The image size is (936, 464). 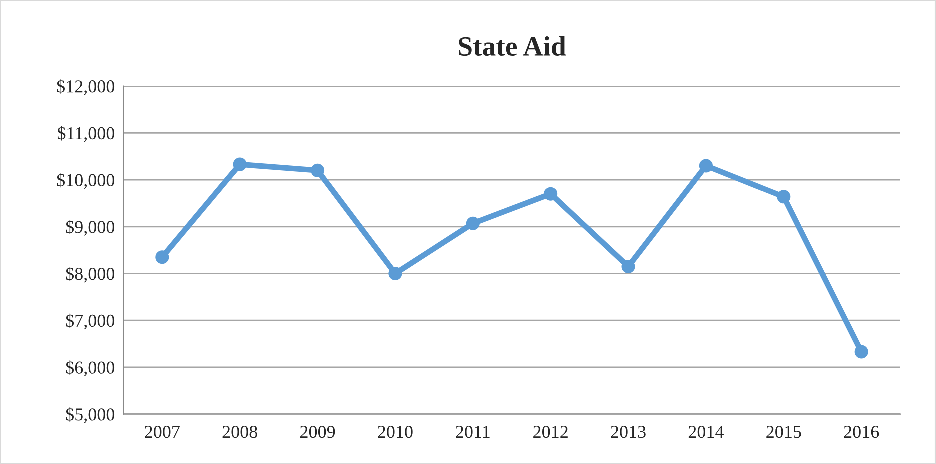 What do you see at coordinates (512, 46) in the screenshot?
I see `chart-title: State Aid` at bounding box center [512, 46].